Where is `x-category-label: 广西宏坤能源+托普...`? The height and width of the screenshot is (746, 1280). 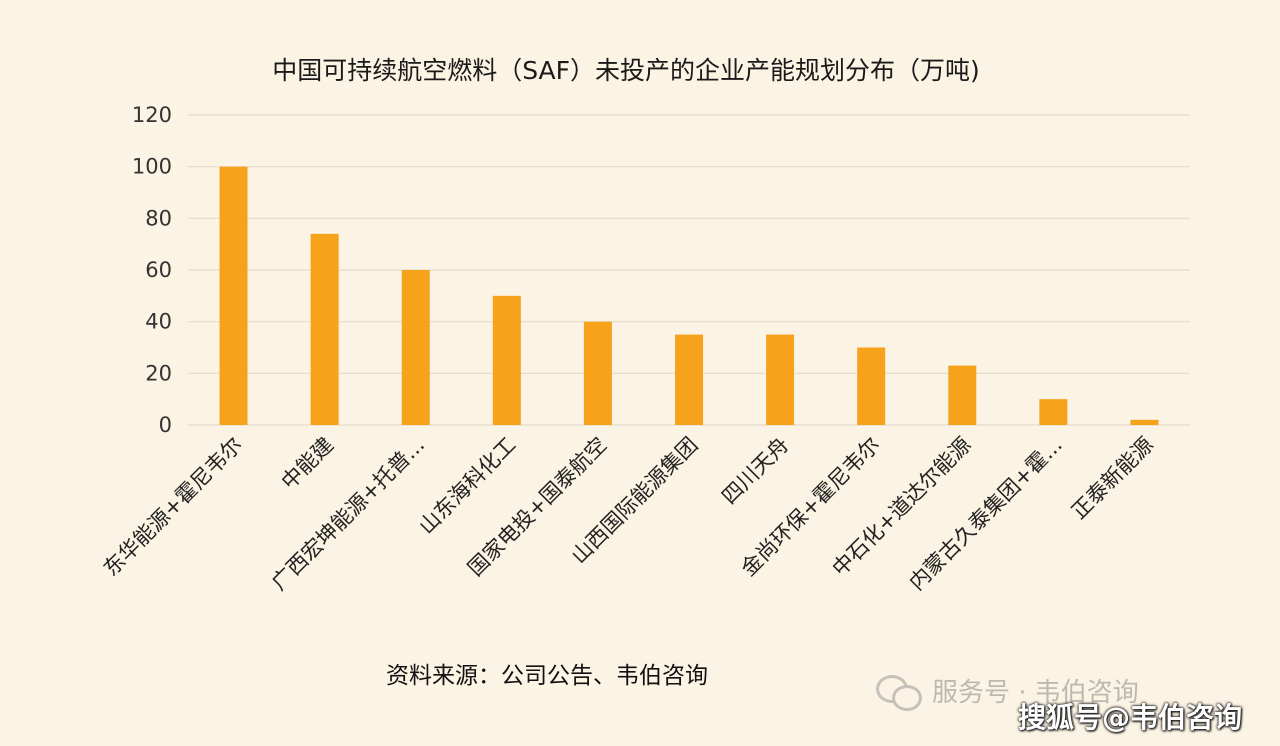 x-category-label: 广西宏坤能源+托普... is located at coordinates (348, 514).